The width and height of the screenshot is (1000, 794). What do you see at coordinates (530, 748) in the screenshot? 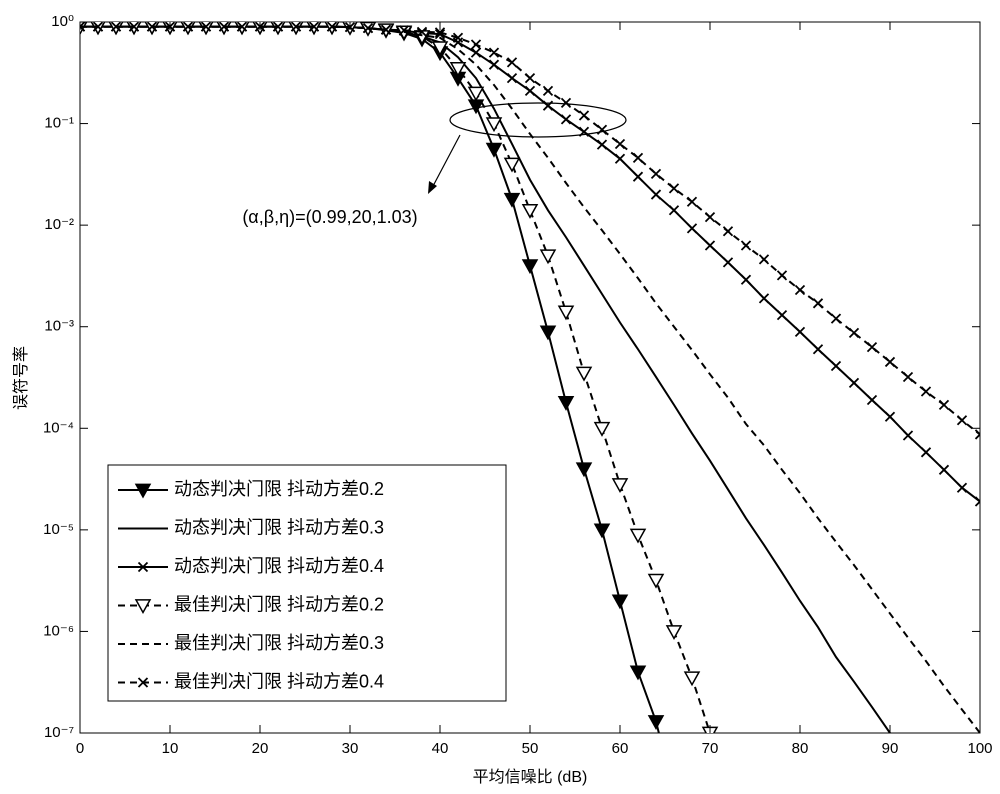
I see `x-tick-label: 50` at bounding box center [530, 748].